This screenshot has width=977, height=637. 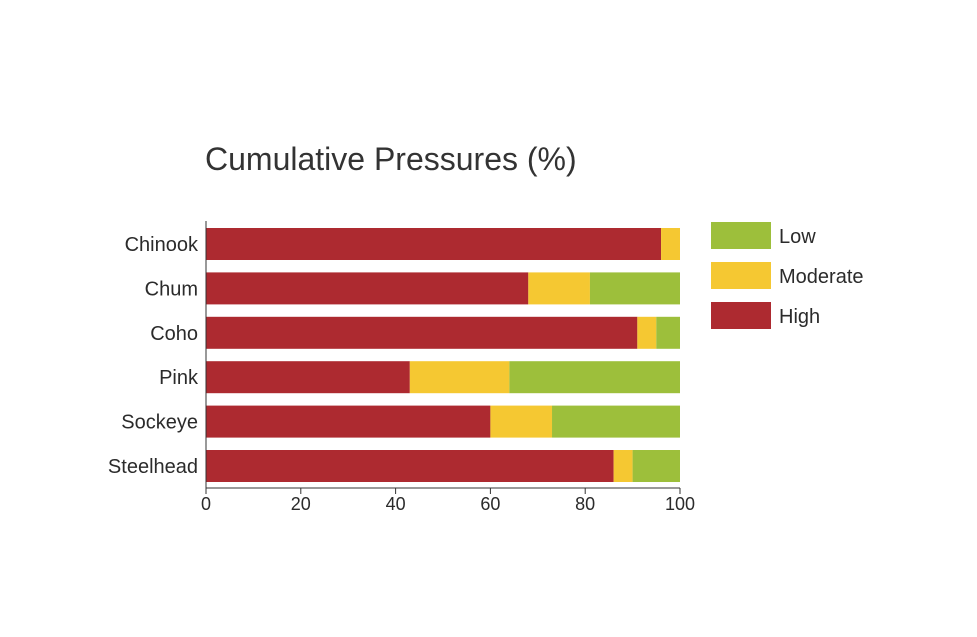 What do you see at coordinates (179, 378) in the screenshot?
I see `category-label: Pink` at bounding box center [179, 378].